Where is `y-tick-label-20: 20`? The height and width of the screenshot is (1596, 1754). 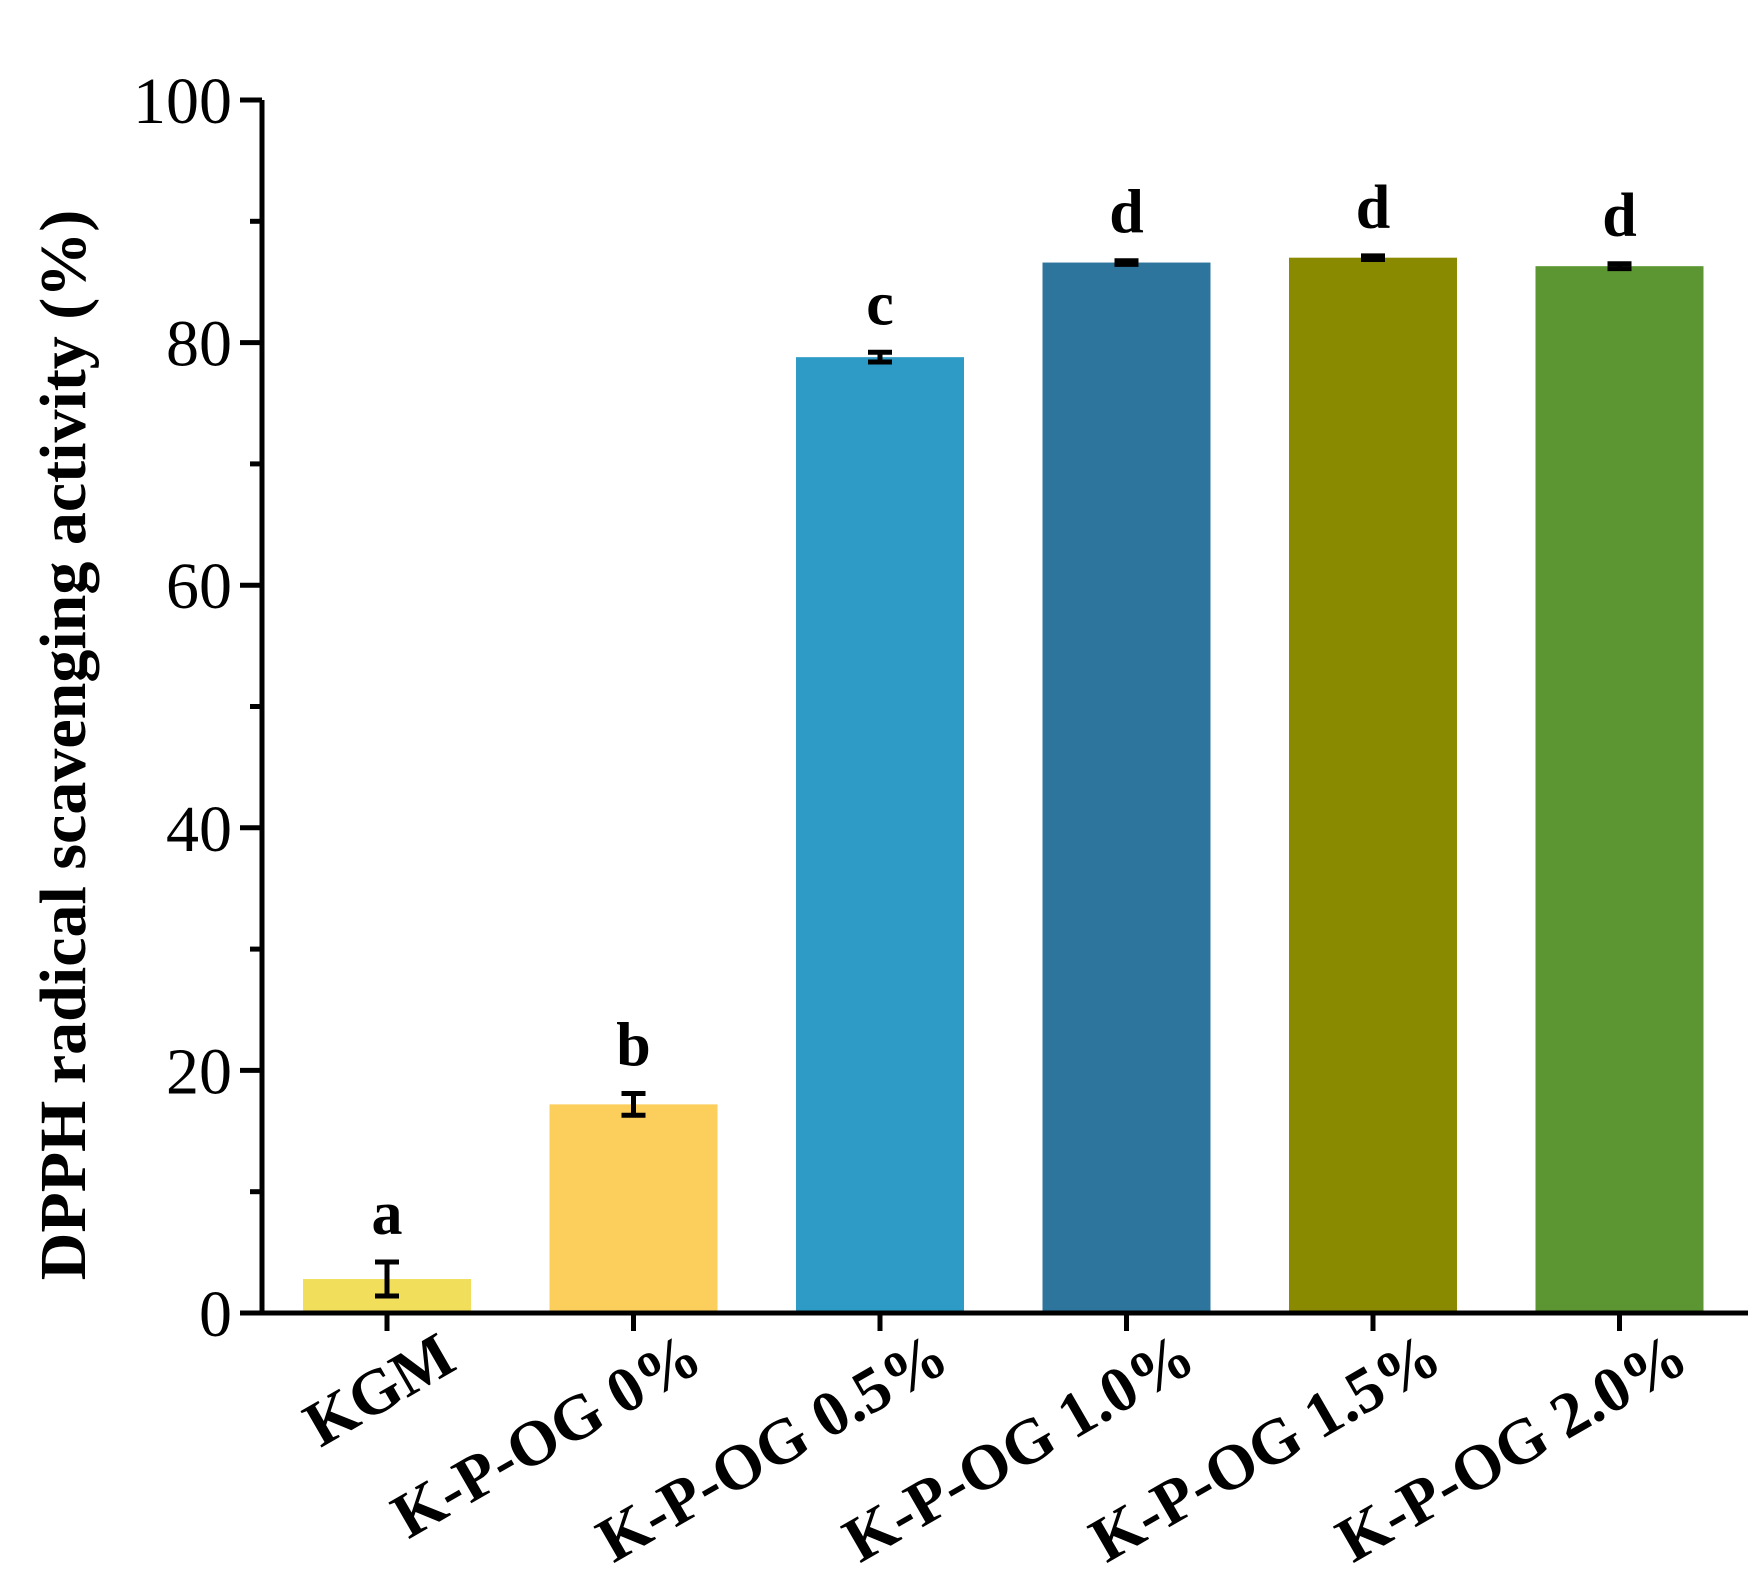
y-tick-label-20: 20 is located at coordinates (199, 1071).